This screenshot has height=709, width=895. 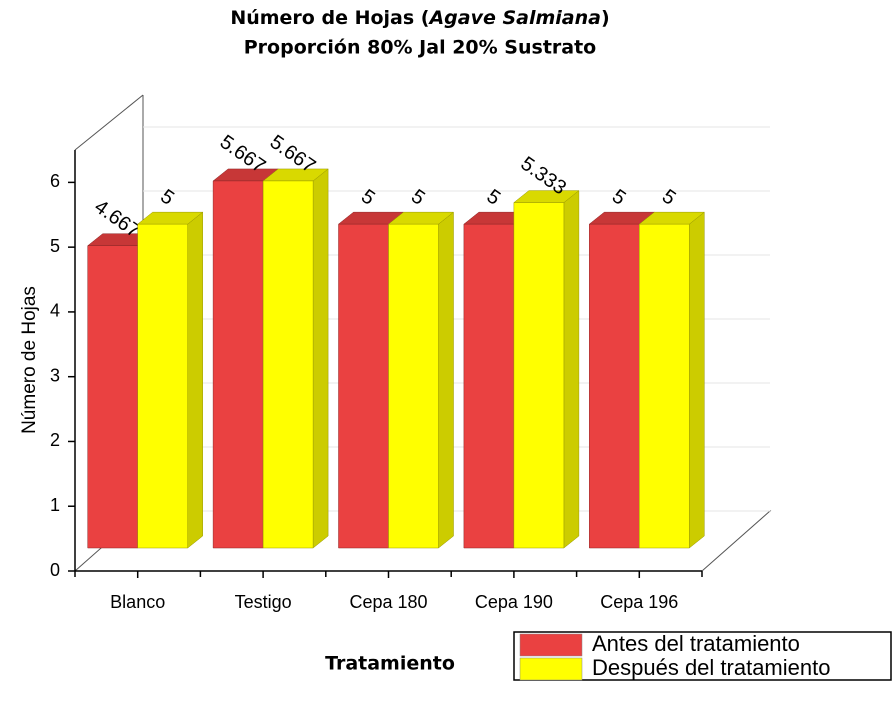 I want to click on x-tick-label: Blanco, so click(x=137, y=602).